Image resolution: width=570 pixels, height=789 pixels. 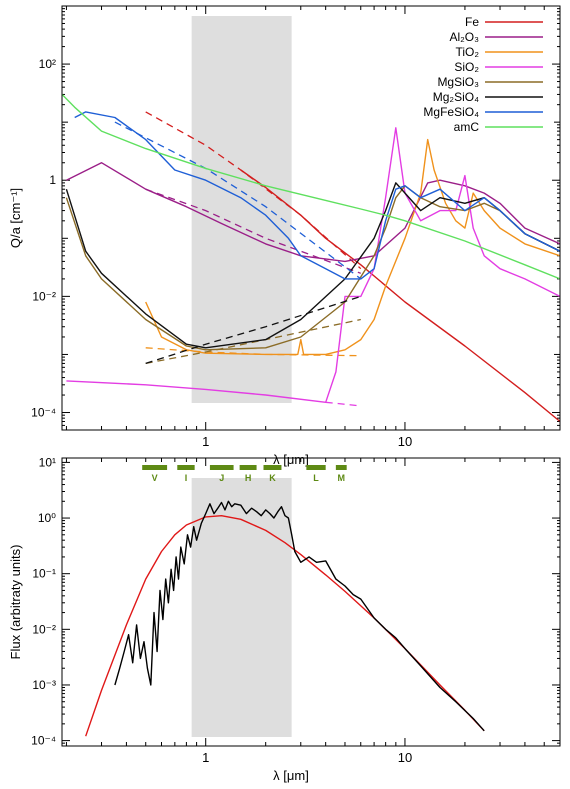 What do you see at coordinates (47, 518) in the screenshot?
I see `y-tick-label: 10⁰` at bounding box center [47, 518].